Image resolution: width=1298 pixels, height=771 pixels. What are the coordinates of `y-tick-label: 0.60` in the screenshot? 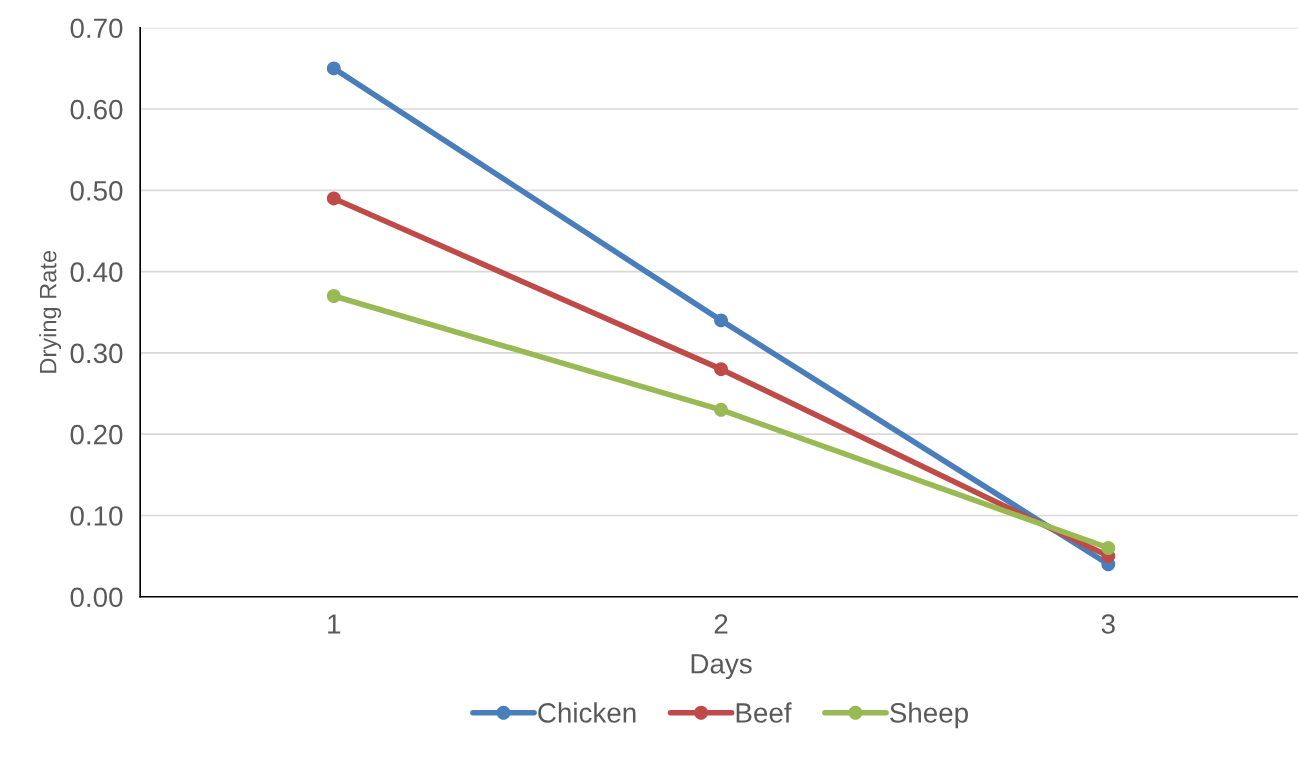 It's located at (96, 109).